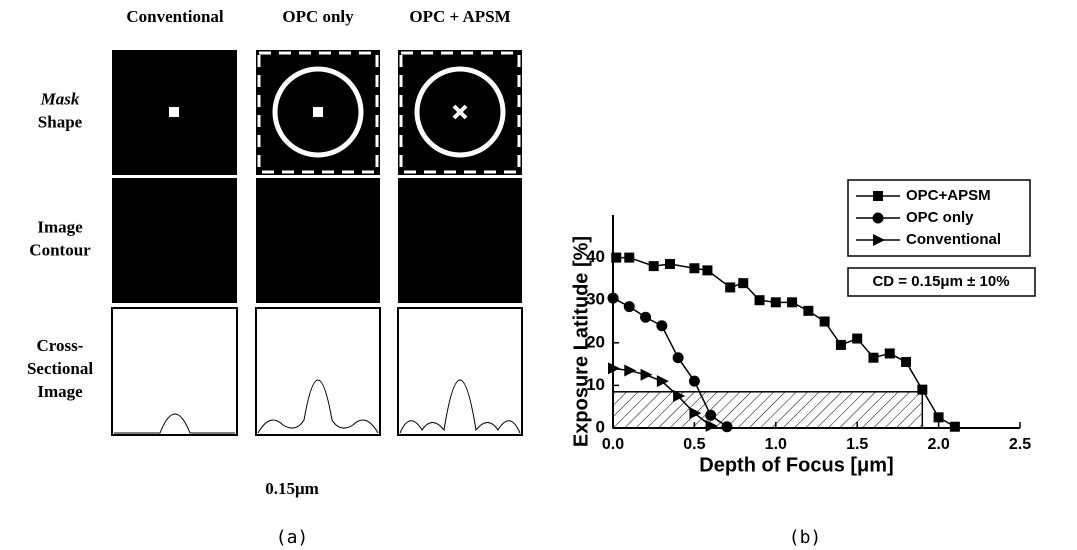 The image size is (1077, 550). Describe the element at coordinates (595, 384) in the screenshot. I see `y-tick-label: 10` at that location.